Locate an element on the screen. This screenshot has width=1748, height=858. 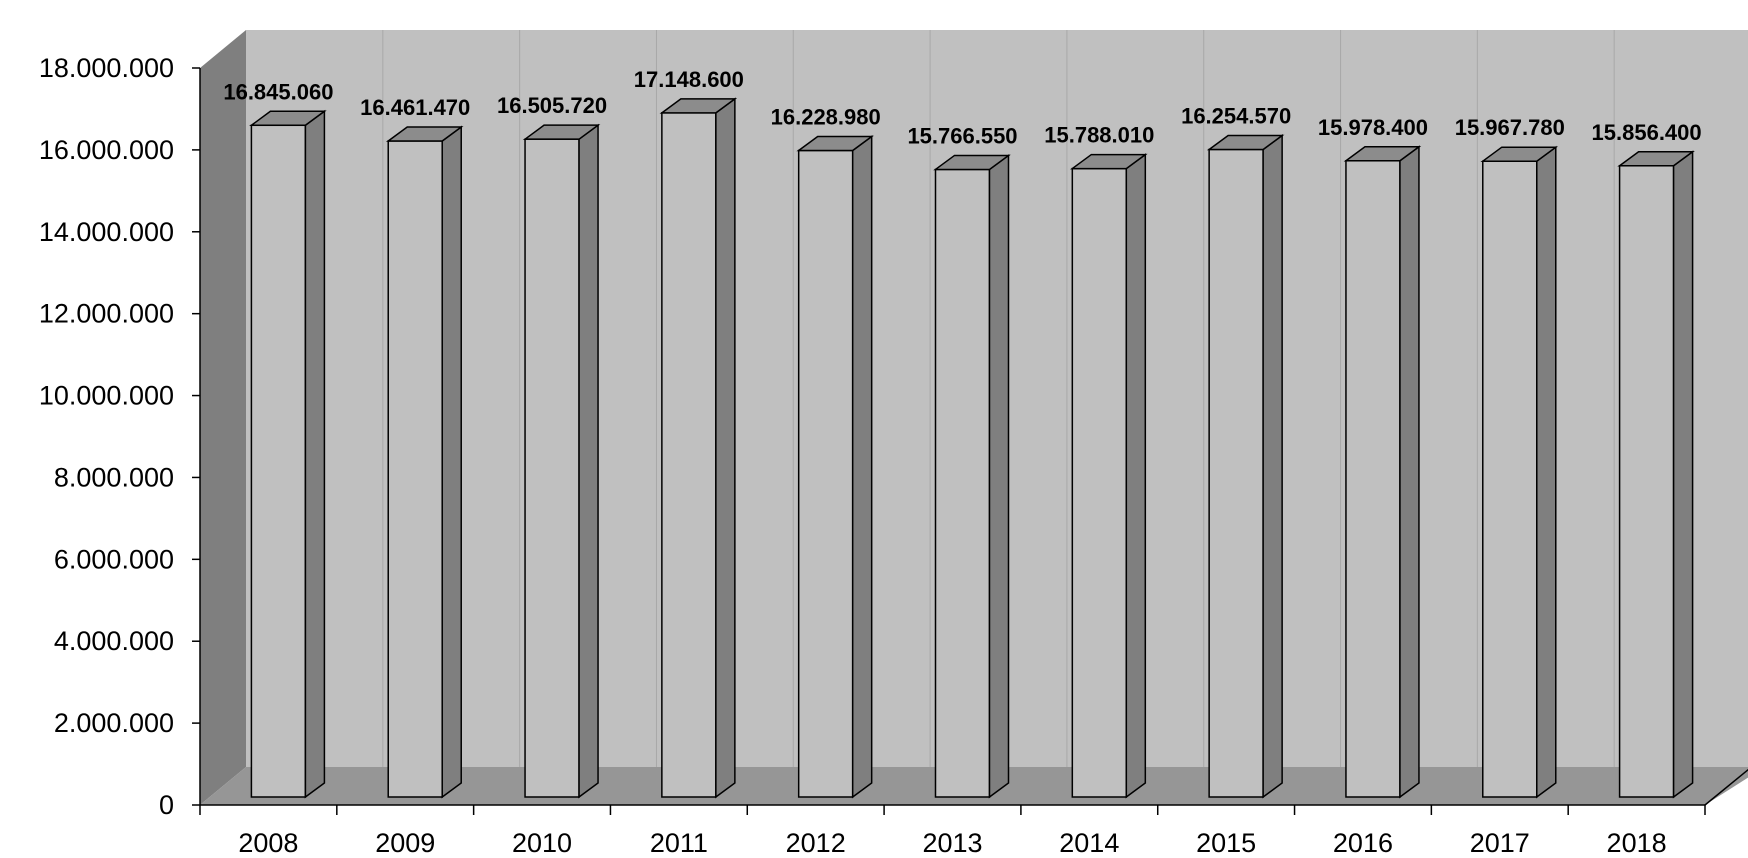
x-tick-label-2009: 2009 is located at coordinates (405, 843).